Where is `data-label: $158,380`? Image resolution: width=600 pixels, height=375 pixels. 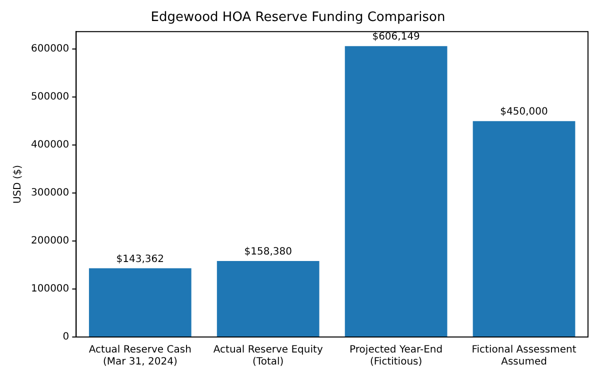
data-label: $158,380 is located at coordinates (268, 252).